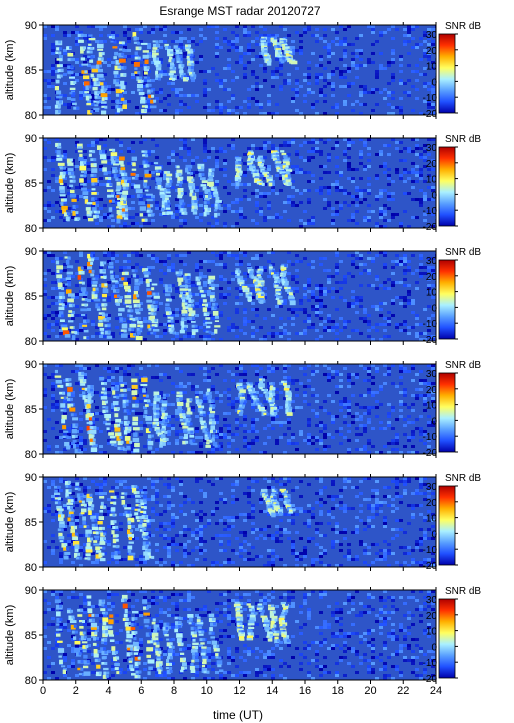 The height and width of the screenshot is (723, 514). Describe the element at coordinates (338, 691) in the screenshot. I see `x-tick-label: 18` at that location.